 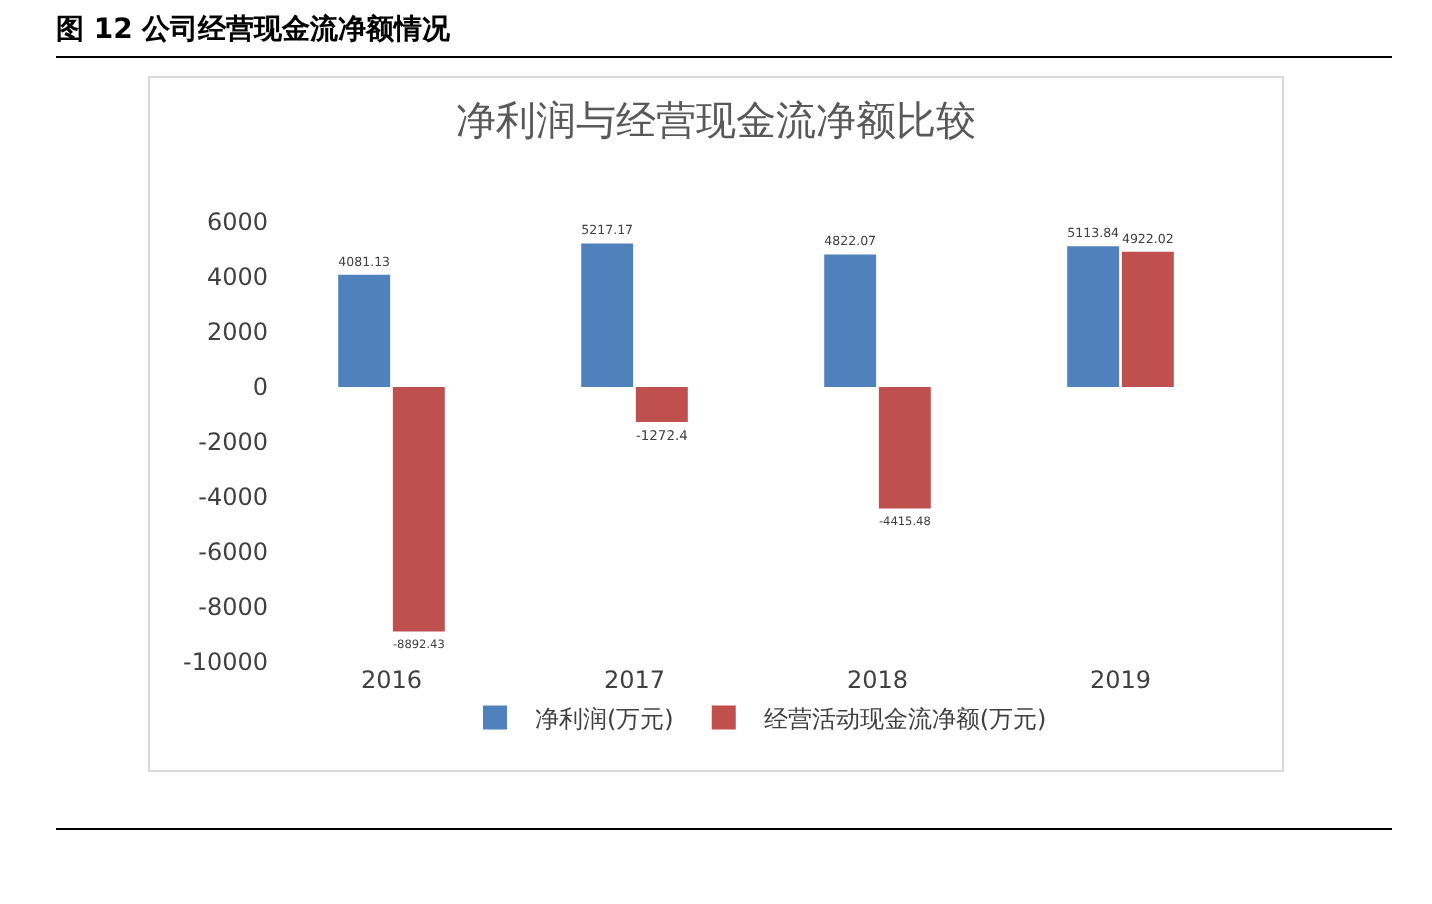 What do you see at coordinates (877, 680) in the screenshot?
I see `x-tick-label: 2018` at bounding box center [877, 680].